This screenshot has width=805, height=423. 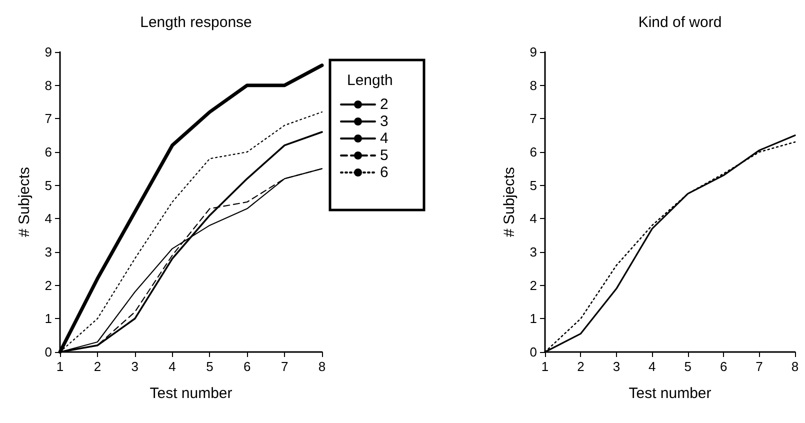 I want to click on legend-label: 3, so click(x=384, y=121).